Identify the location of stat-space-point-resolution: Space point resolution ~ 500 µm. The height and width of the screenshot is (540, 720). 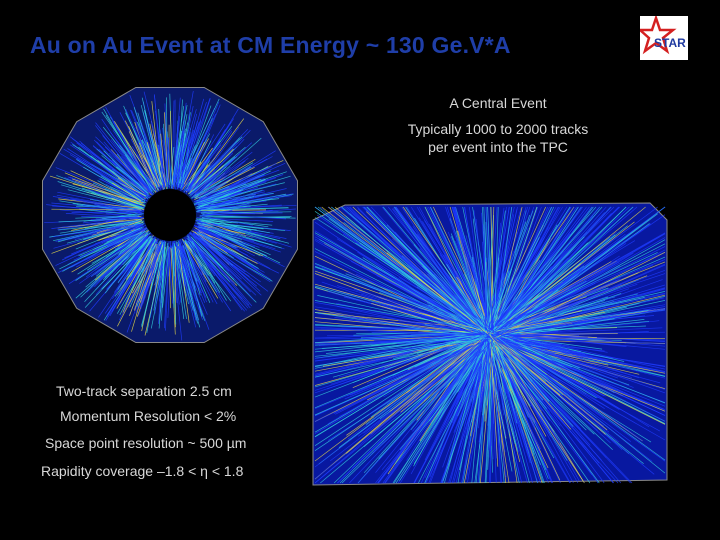
(146, 443).